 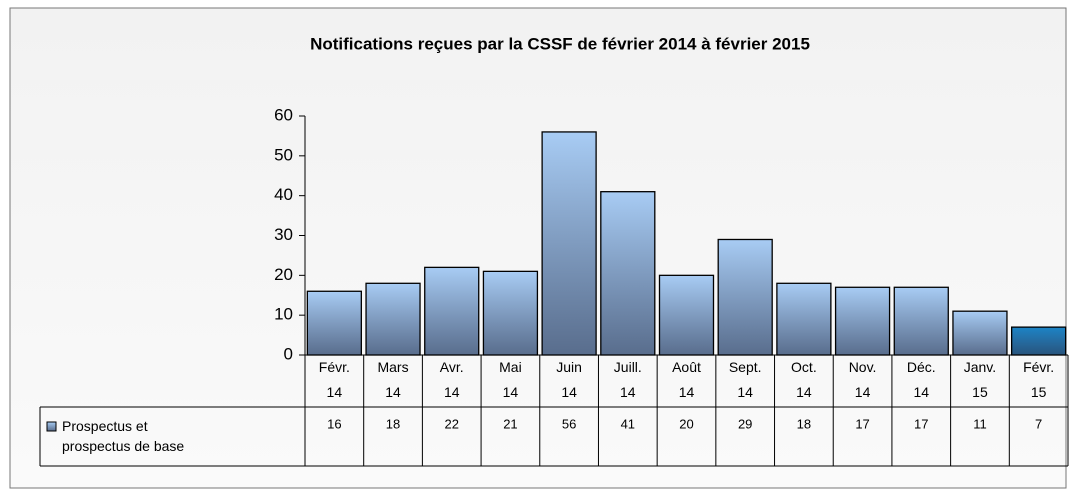 I want to click on data-table-value: 41, so click(x=628, y=423).